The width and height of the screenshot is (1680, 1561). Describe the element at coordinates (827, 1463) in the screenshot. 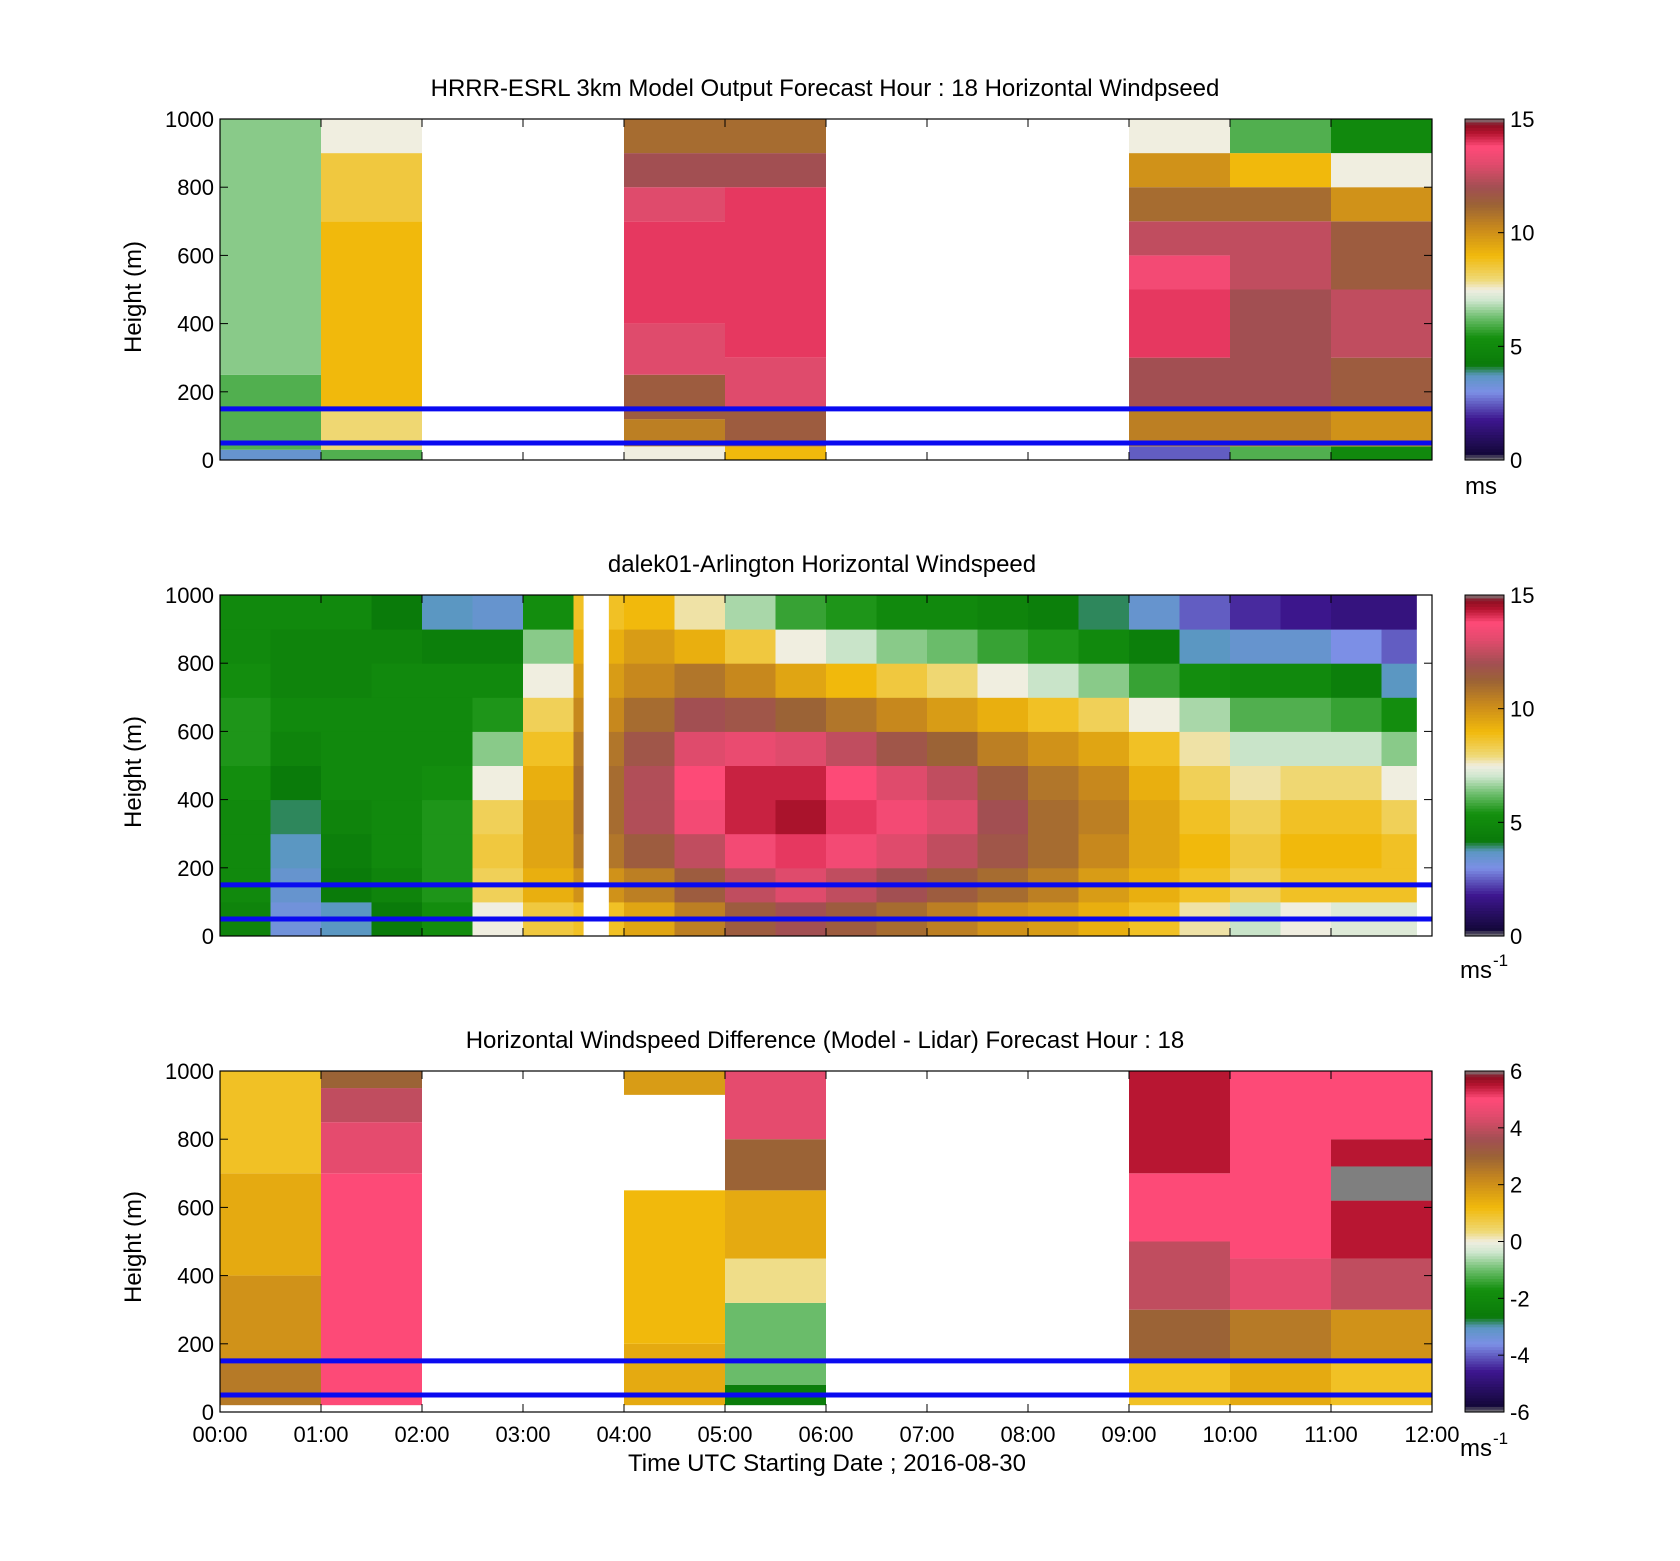

I see `xlabel-difference: Time UTC Starting Date ; 2016-08-30` at that location.